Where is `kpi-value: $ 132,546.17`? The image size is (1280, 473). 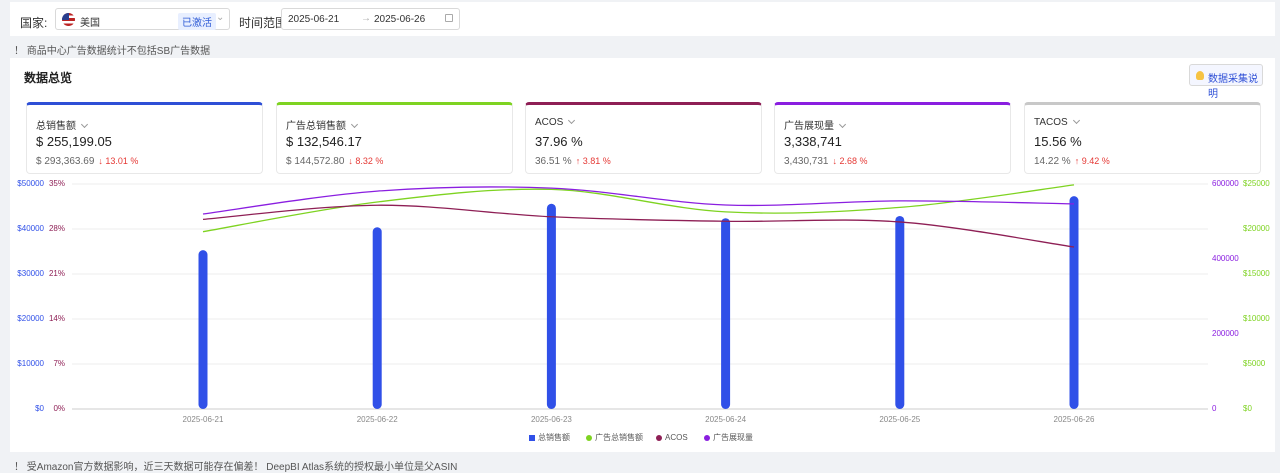 kpi-value: $ 132,546.17 is located at coordinates (324, 141).